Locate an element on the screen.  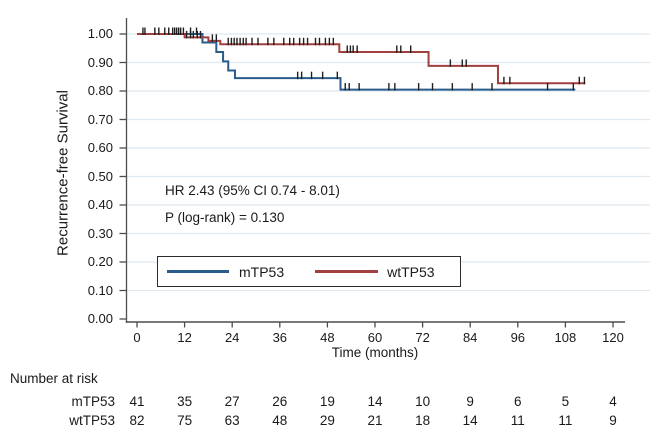
legend-label-wttp53: wtTP53 is located at coordinates (411, 271).